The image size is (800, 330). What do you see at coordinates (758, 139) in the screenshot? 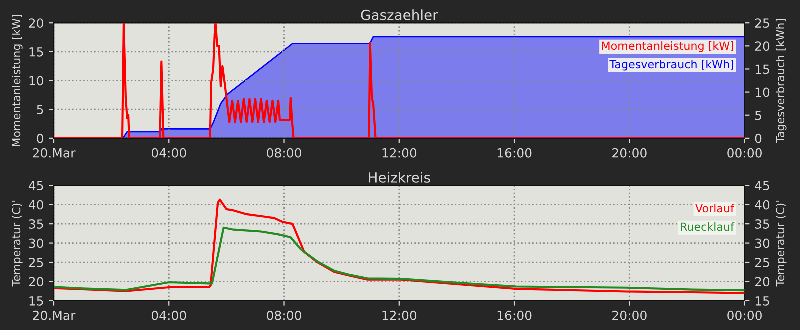
I see `y2-tick-label: 0` at bounding box center [758, 139].